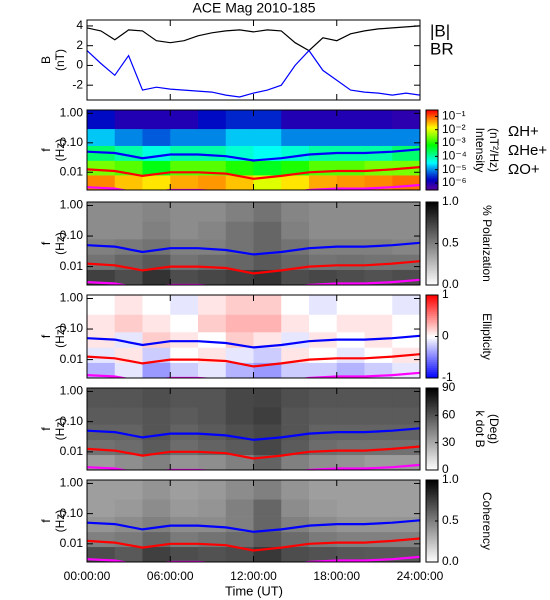  I want to click on y-axis-label: (Hz), so click(60, 243).